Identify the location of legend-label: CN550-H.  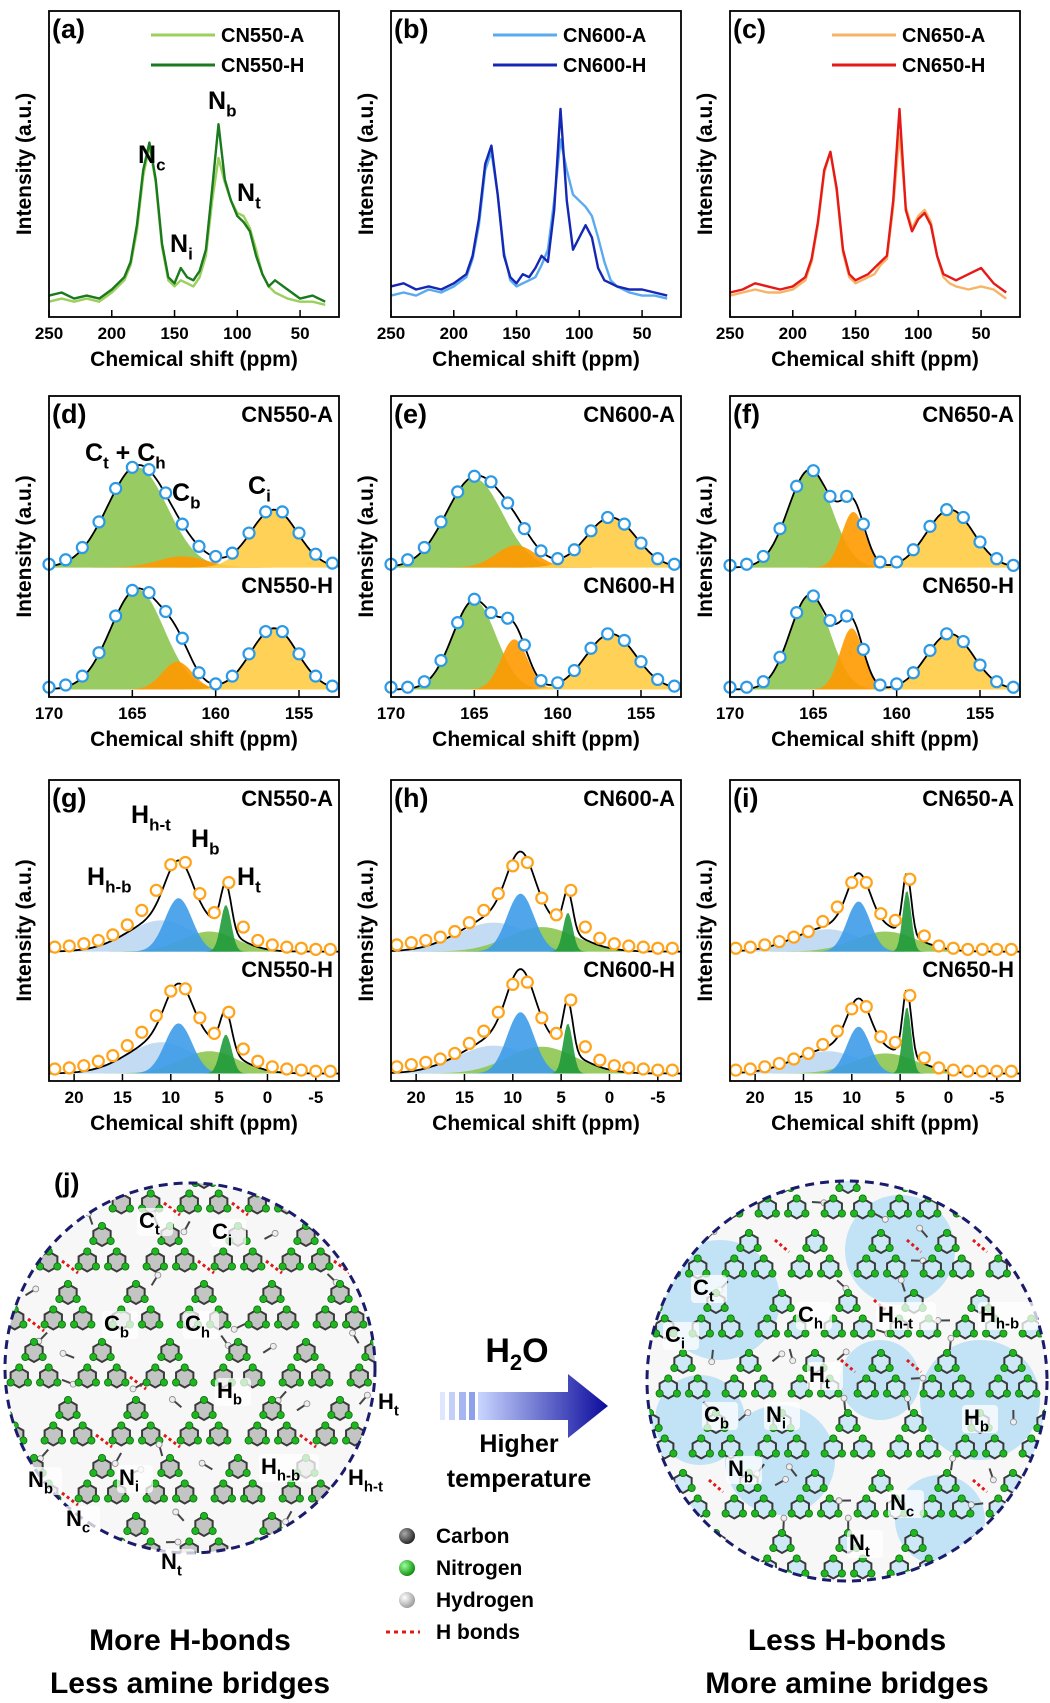
(262, 66).